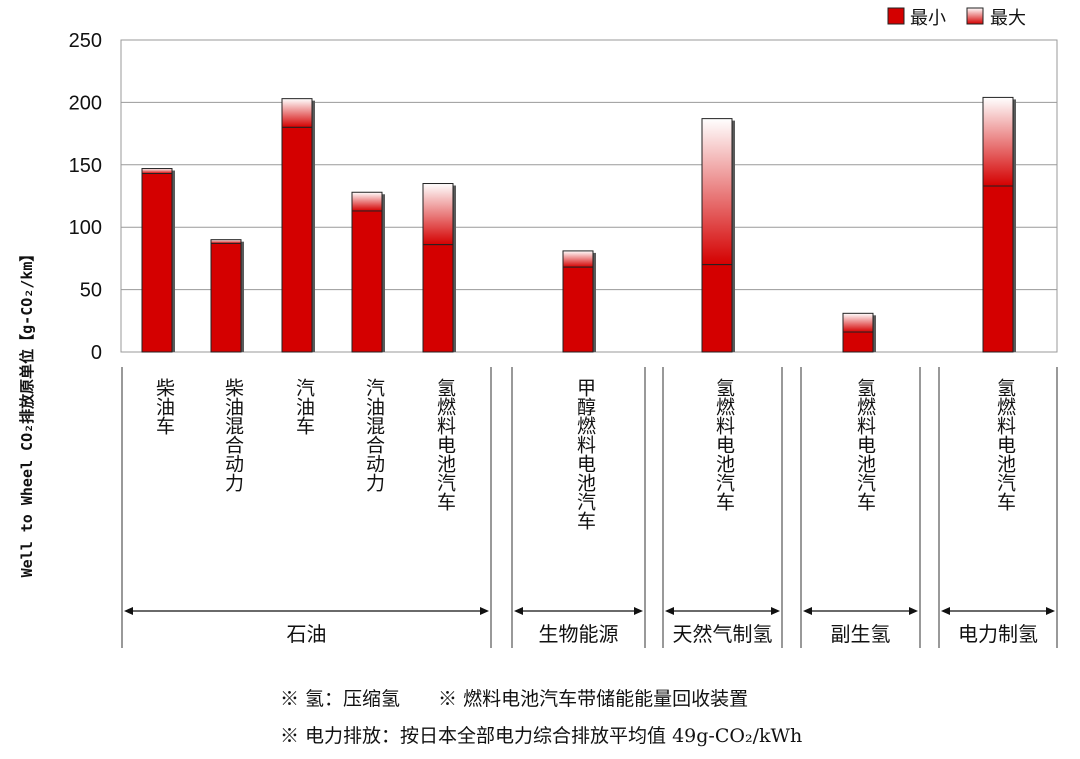 This screenshot has width=1080, height=759. Describe the element at coordinates (579, 634) in the screenshot. I see `group-label: 生物能源` at that location.